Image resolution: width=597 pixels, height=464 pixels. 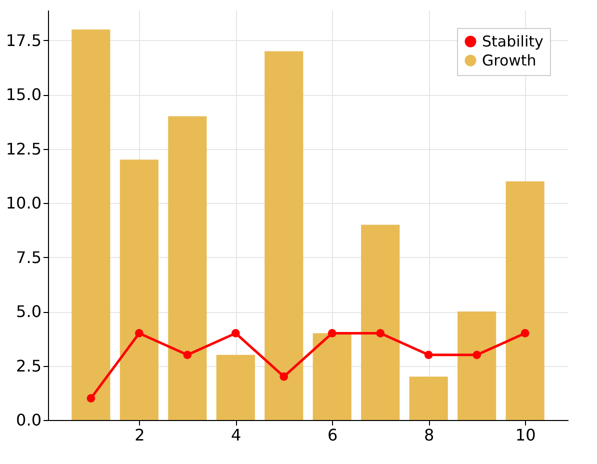 What do you see at coordinates (509, 61) in the screenshot?
I see `legend-label: Growth` at bounding box center [509, 61].